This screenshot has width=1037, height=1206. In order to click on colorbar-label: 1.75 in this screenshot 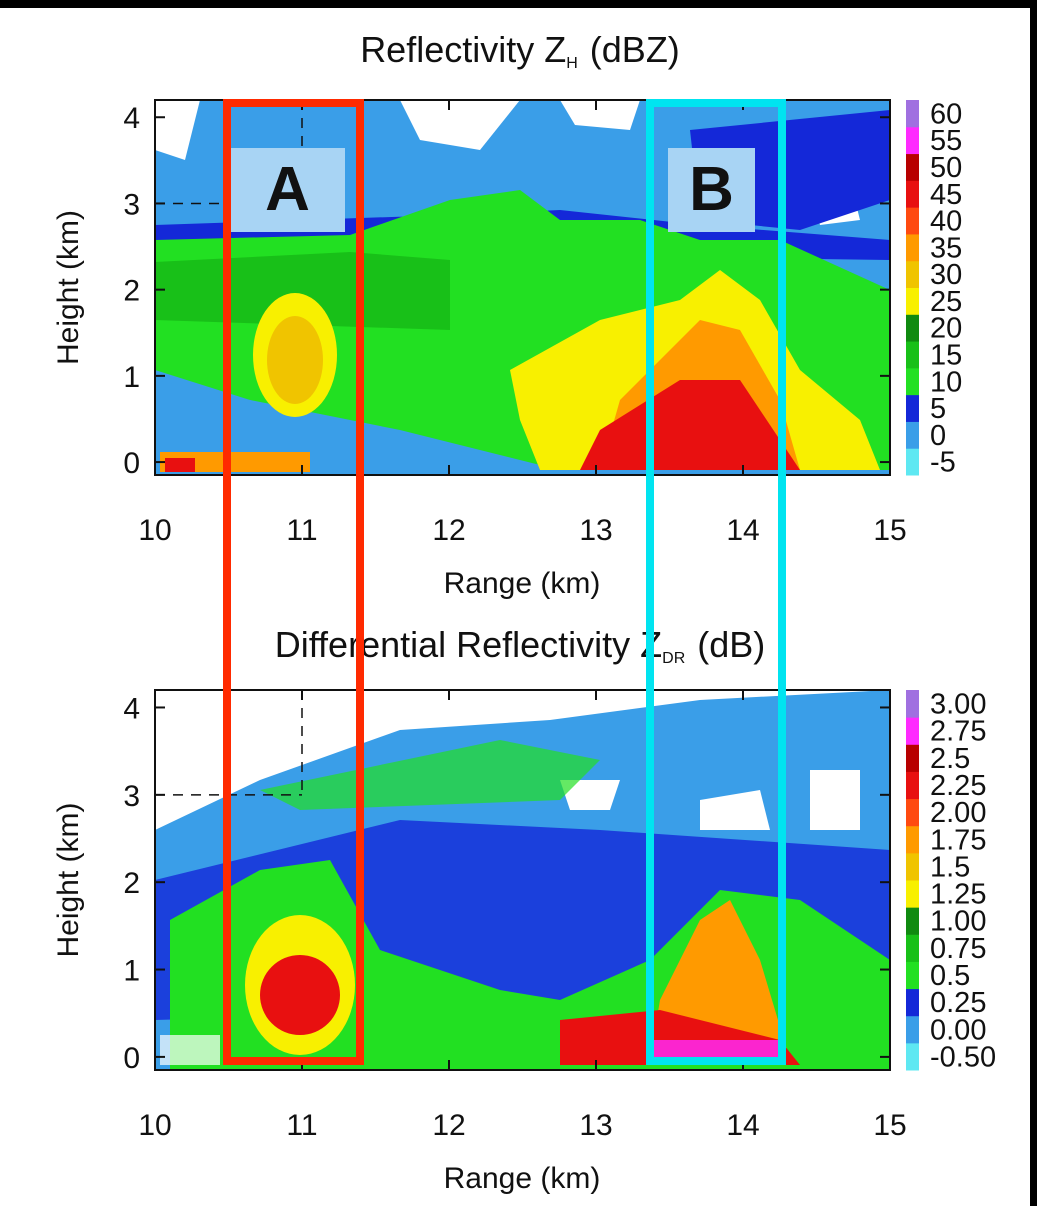, I will do `click(958, 840)`.